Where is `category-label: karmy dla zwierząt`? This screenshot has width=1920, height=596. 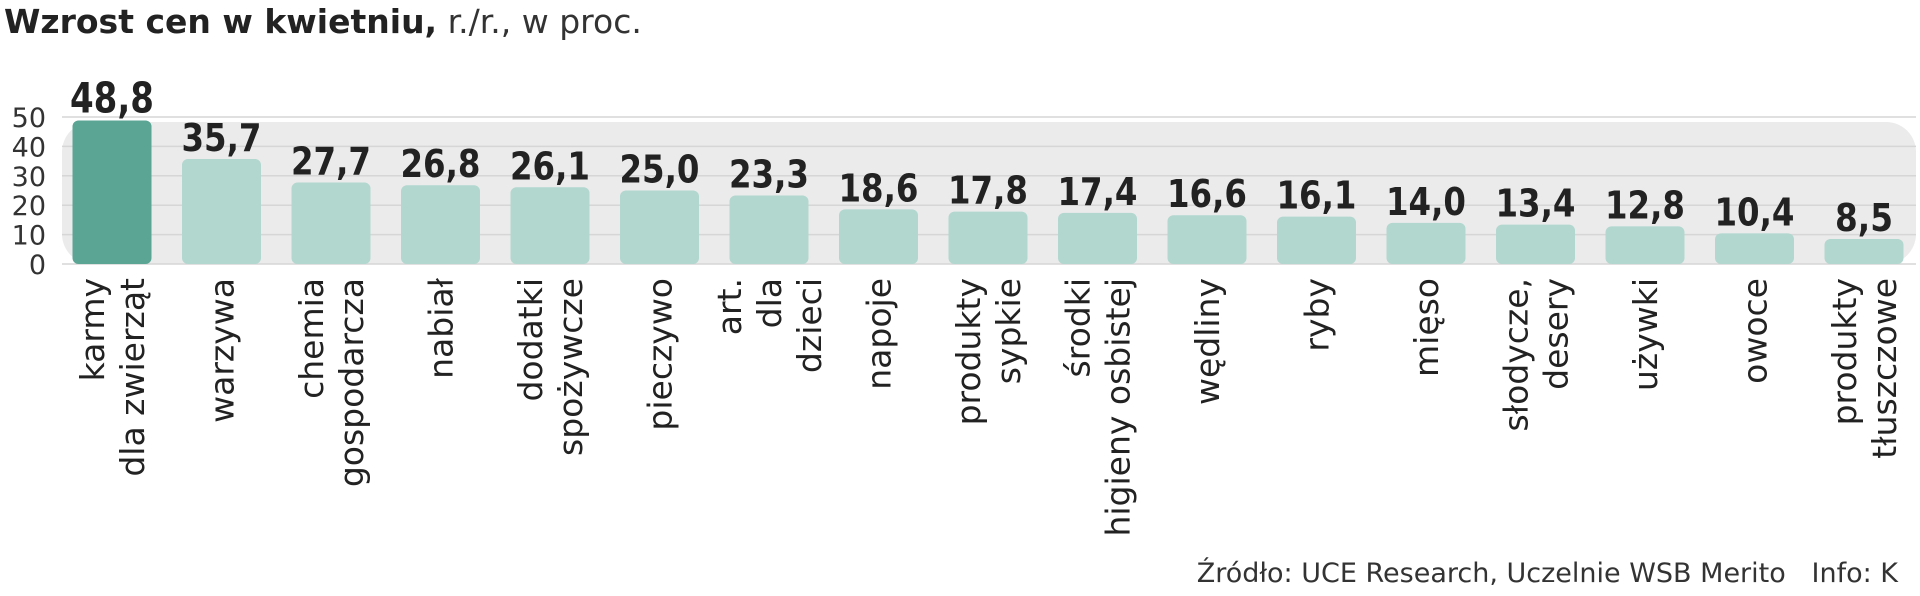 category-label: karmy dla zwierząt is located at coordinates (112, 377).